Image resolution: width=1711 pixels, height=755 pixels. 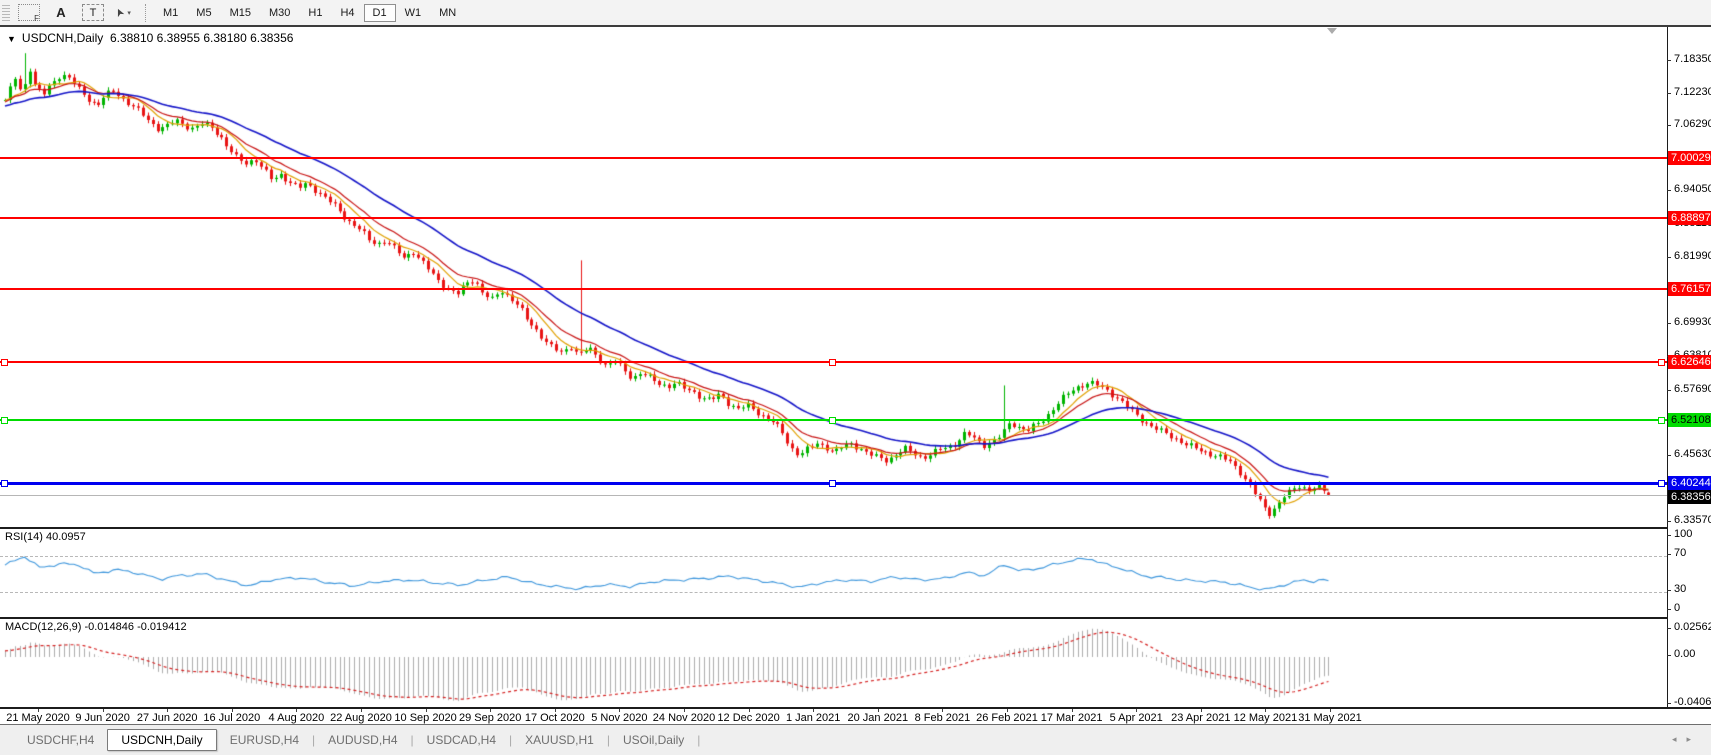 I want to click on f-grid-label: F, so click(x=36, y=18).